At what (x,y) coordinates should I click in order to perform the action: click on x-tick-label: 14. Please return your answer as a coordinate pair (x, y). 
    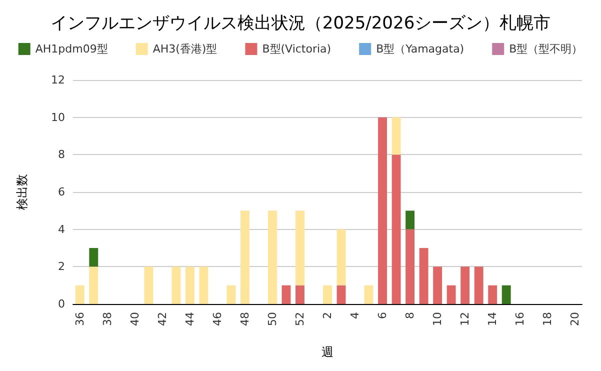
    Looking at the image, I should click on (493, 319).